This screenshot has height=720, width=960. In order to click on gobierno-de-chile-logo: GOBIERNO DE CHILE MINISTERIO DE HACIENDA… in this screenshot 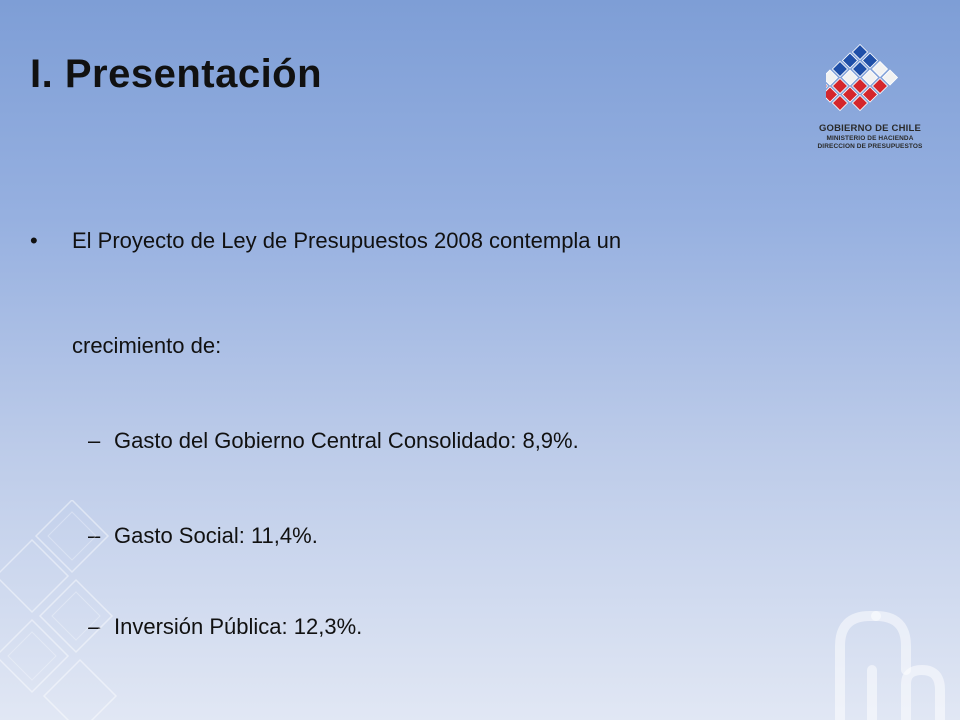, I will do `click(870, 104)`.